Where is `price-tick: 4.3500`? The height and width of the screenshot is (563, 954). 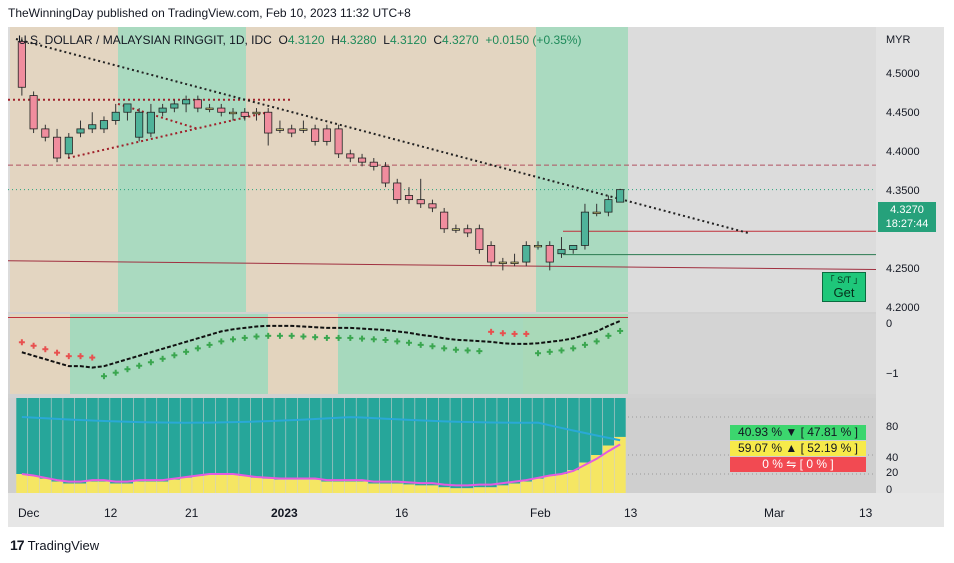
price-tick: 4.3500 is located at coordinates (903, 191).